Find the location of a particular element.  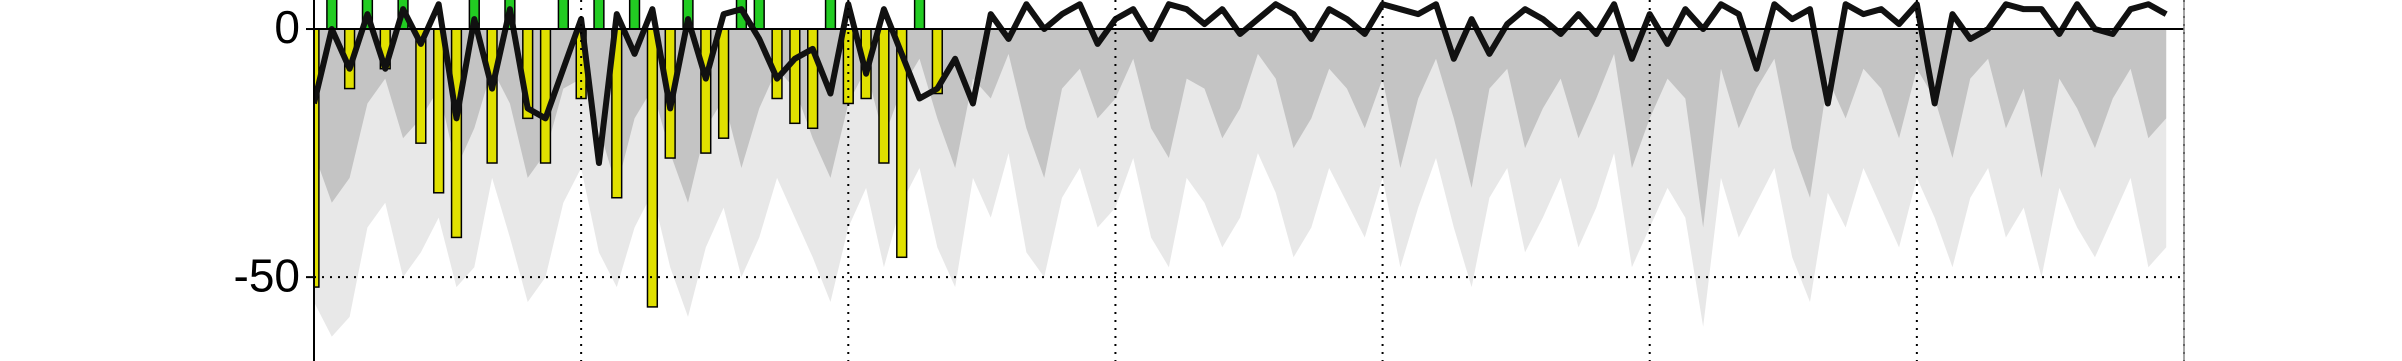

y-tick-label: 0 is located at coordinates (287, 27).